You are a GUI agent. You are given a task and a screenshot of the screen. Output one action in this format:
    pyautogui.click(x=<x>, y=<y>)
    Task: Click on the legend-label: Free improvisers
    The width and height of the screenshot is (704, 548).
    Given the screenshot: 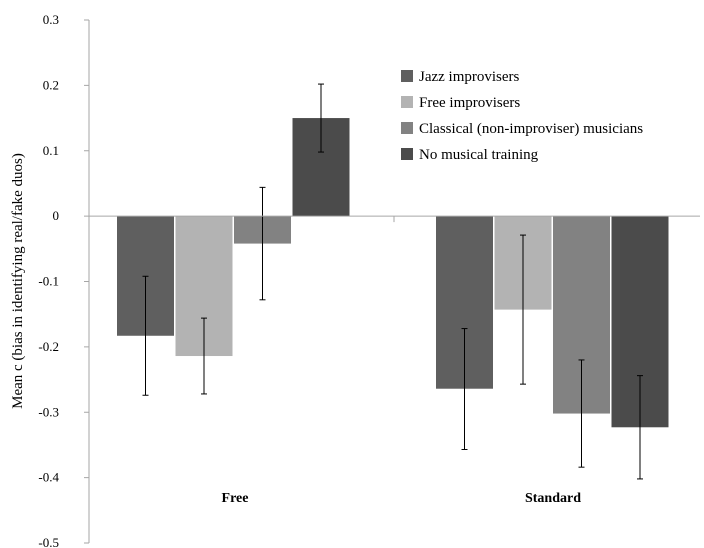 What is the action you would take?
    pyautogui.click(x=469, y=103)
    